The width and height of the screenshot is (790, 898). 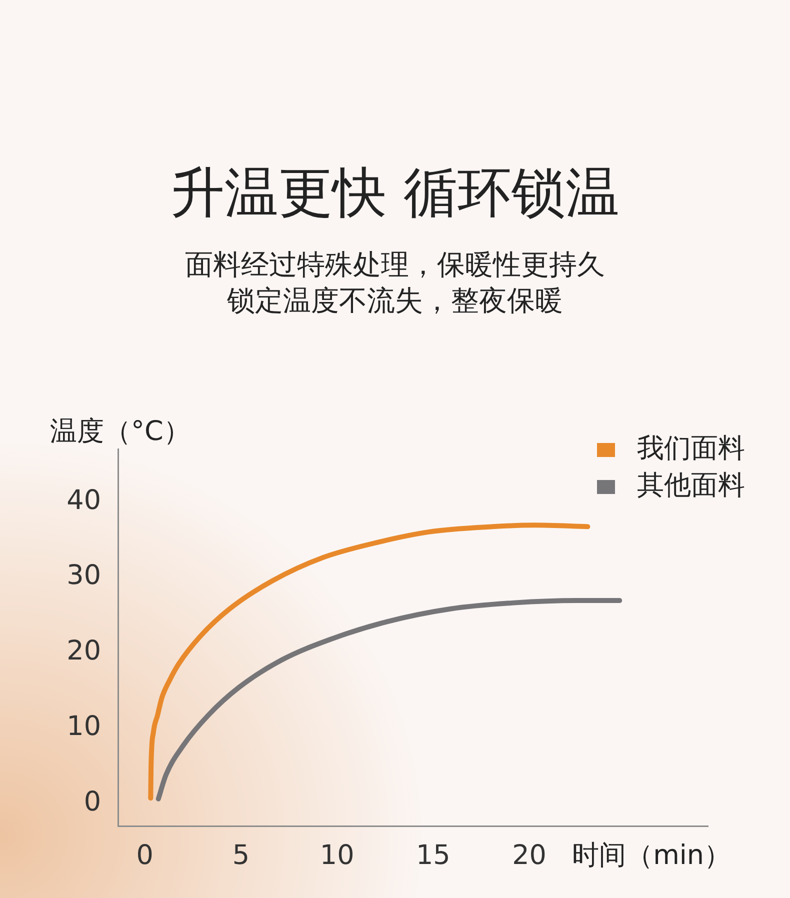 What do you see at coordinates (529, 856) in the screenshot?
I see `x-tick-label: 20` at bounding box center [529, 856].